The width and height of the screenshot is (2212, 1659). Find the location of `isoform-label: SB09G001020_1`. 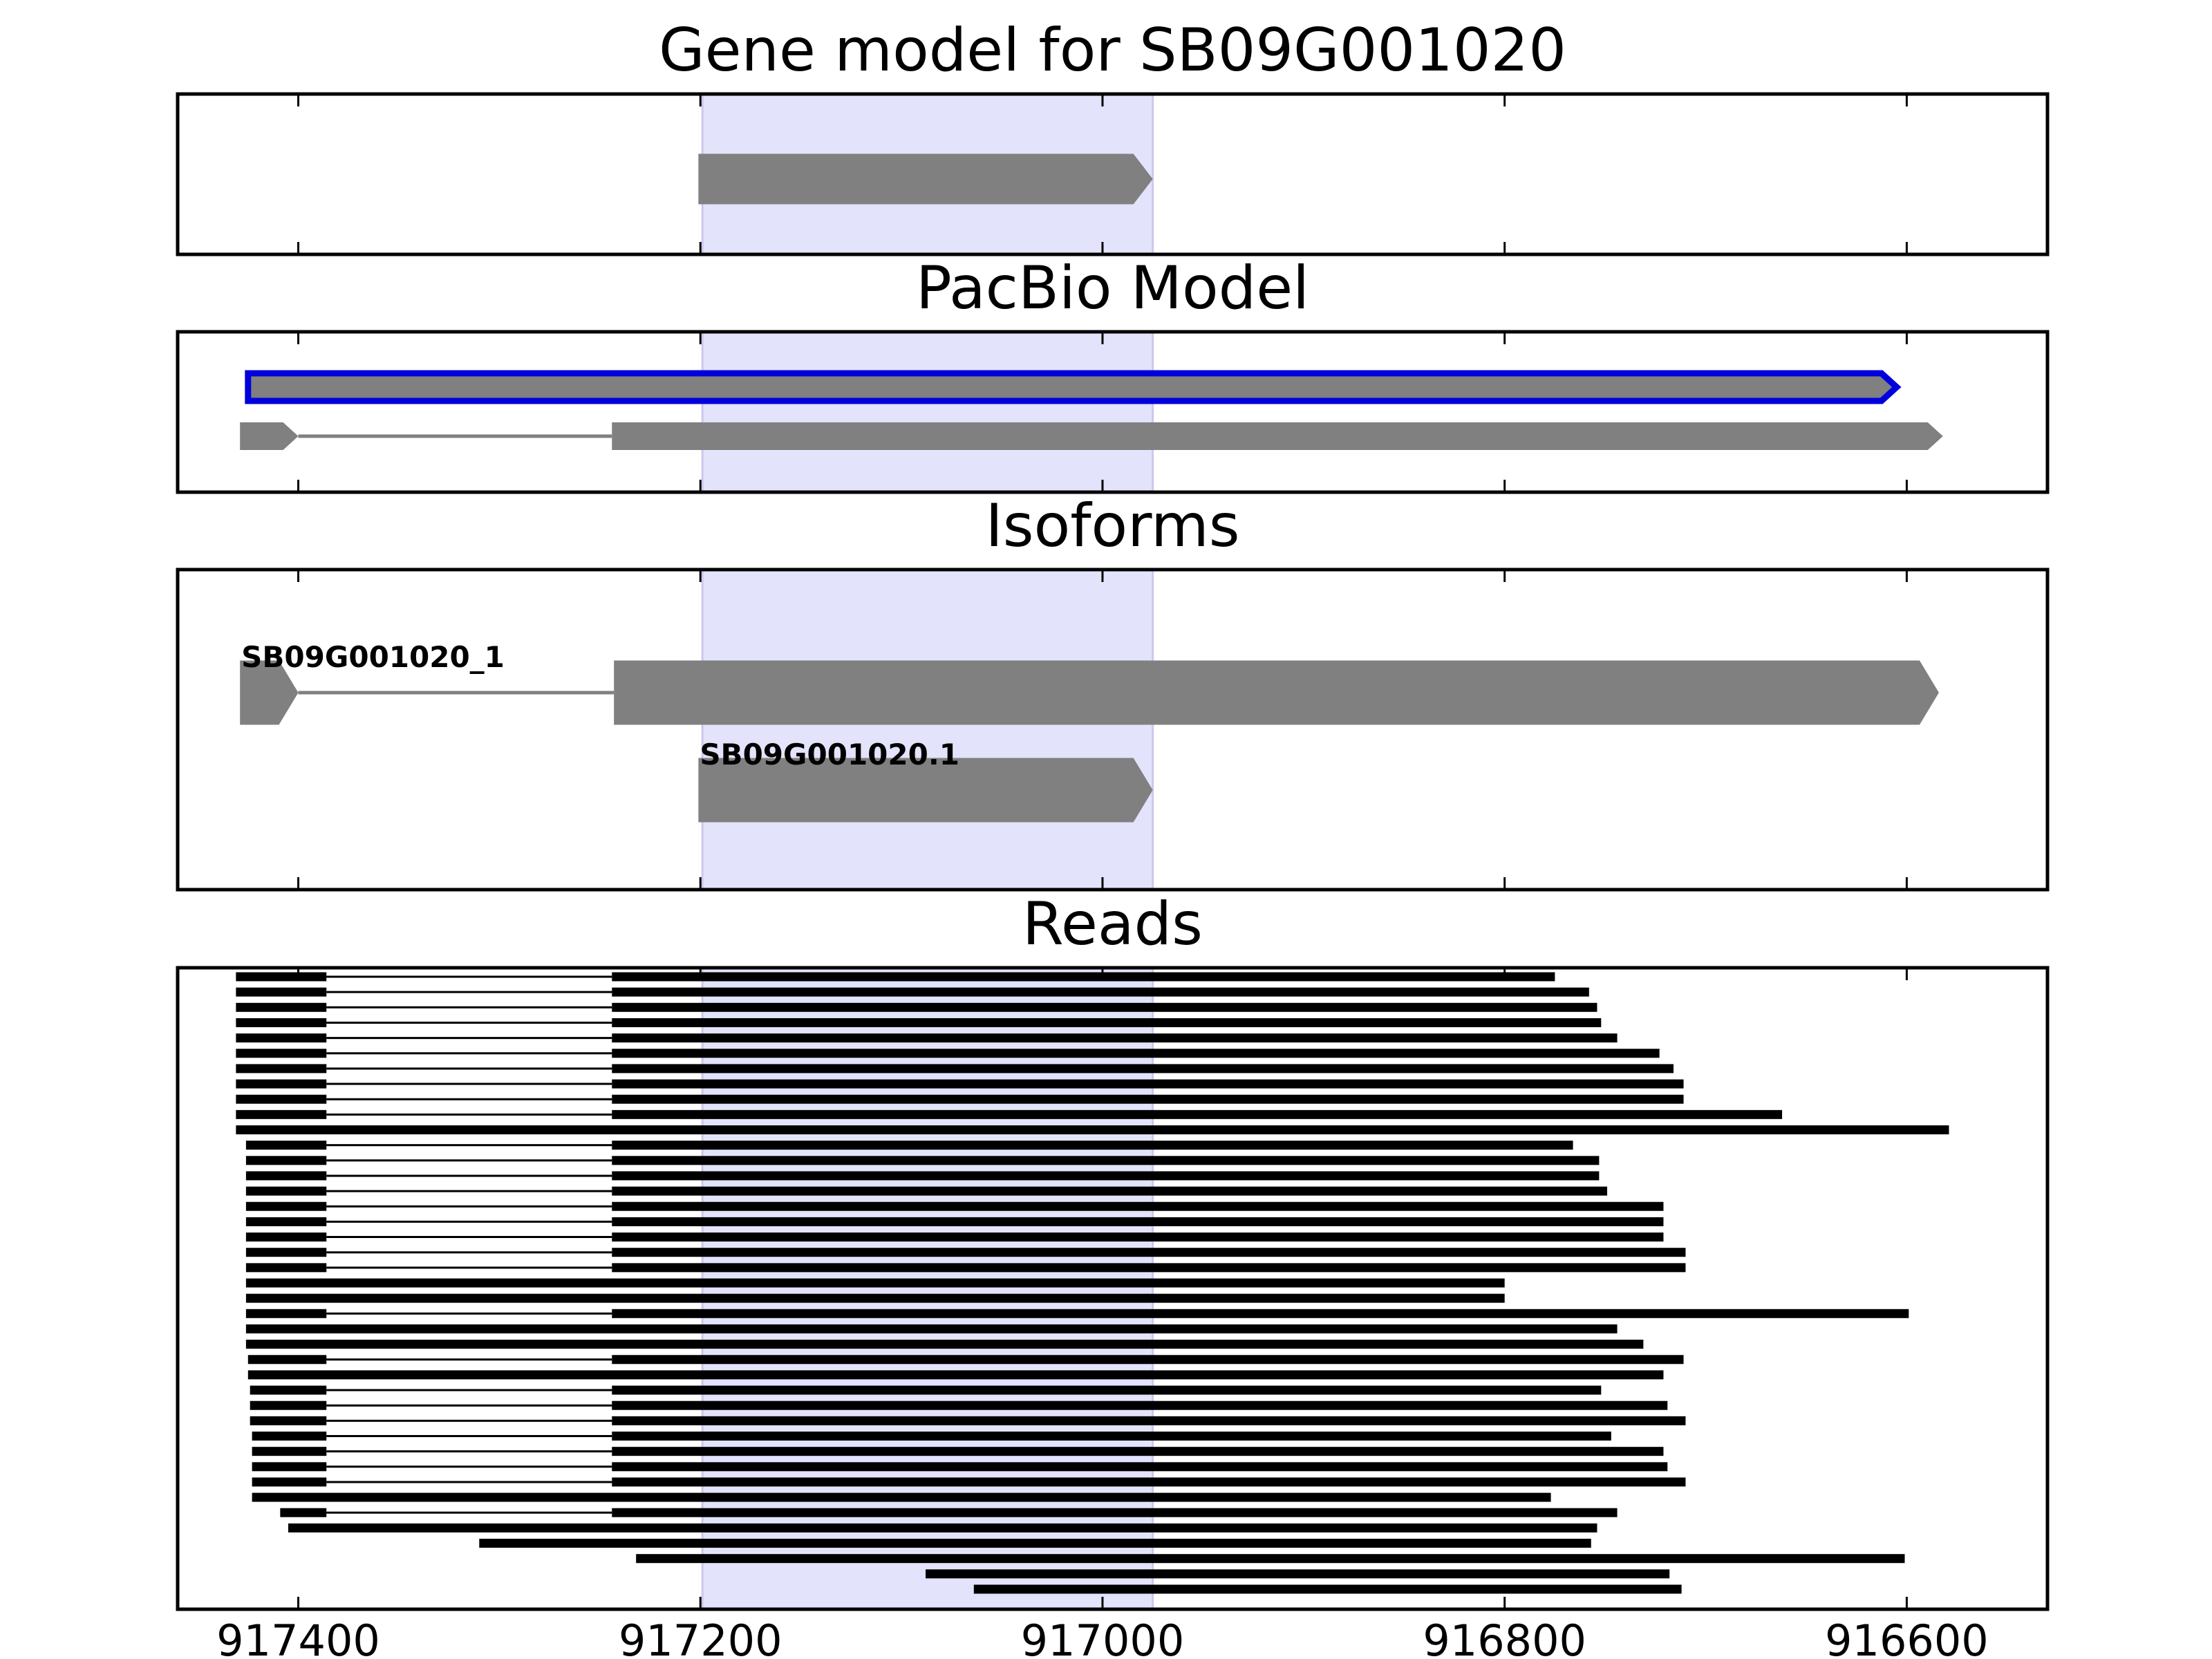

isoform-label: SB09G001020_1 is located at coordinates (373, 657).